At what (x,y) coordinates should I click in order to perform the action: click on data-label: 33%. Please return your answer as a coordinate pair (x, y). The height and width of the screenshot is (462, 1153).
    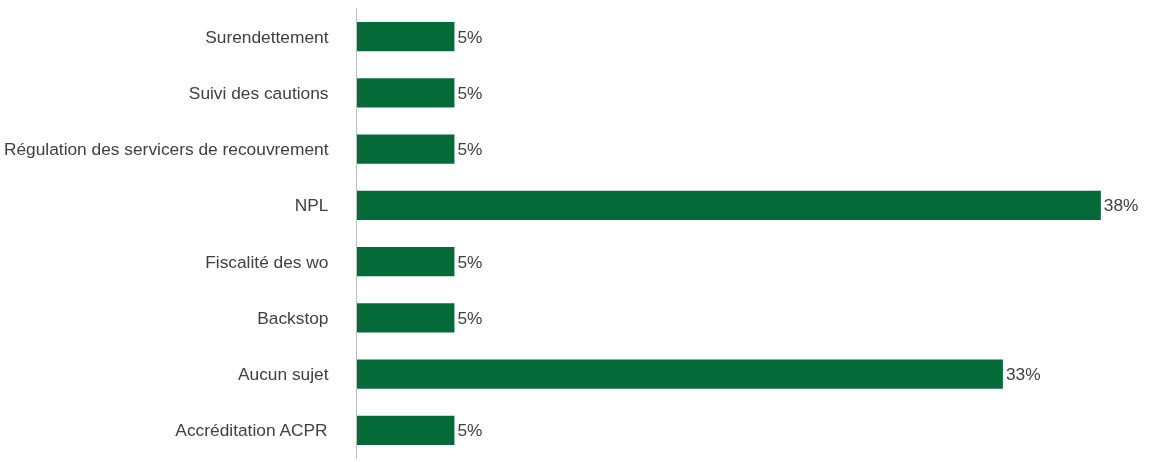
    Looking at the image, I should click on (1023, 374).